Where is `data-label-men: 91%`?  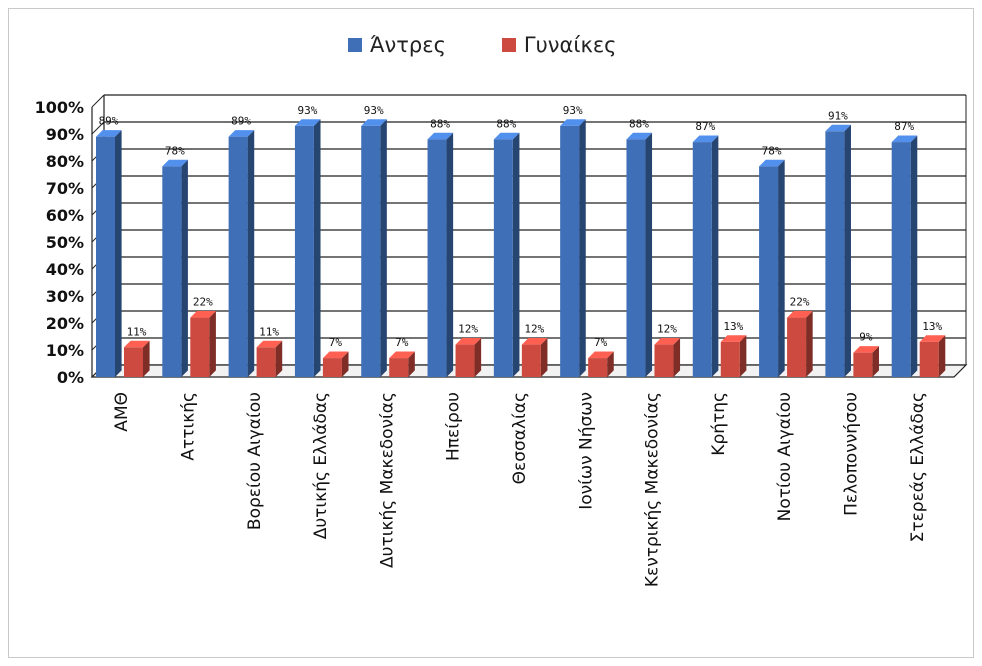
data-label-men: 91% is located at coordinates (838, 115).